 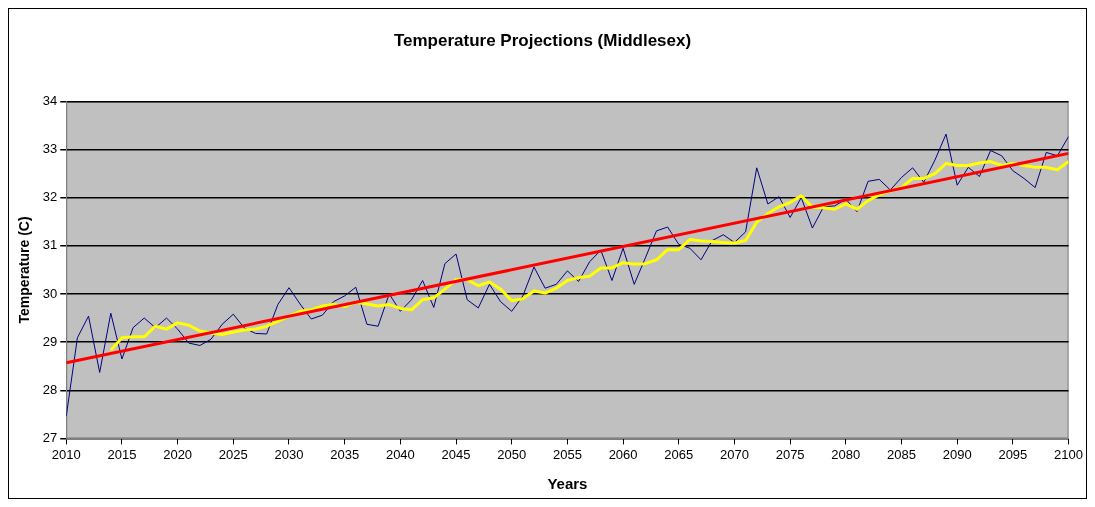 I want to click on x-tick-label: 2075, so click(x=790, y=454).